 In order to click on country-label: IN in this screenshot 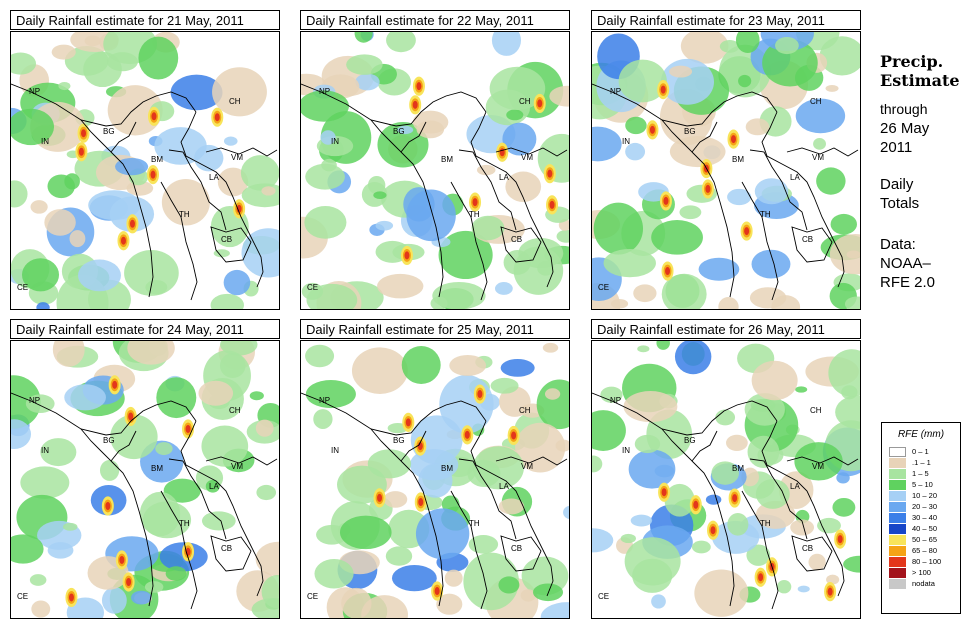, I will do `click(335, 141)`.